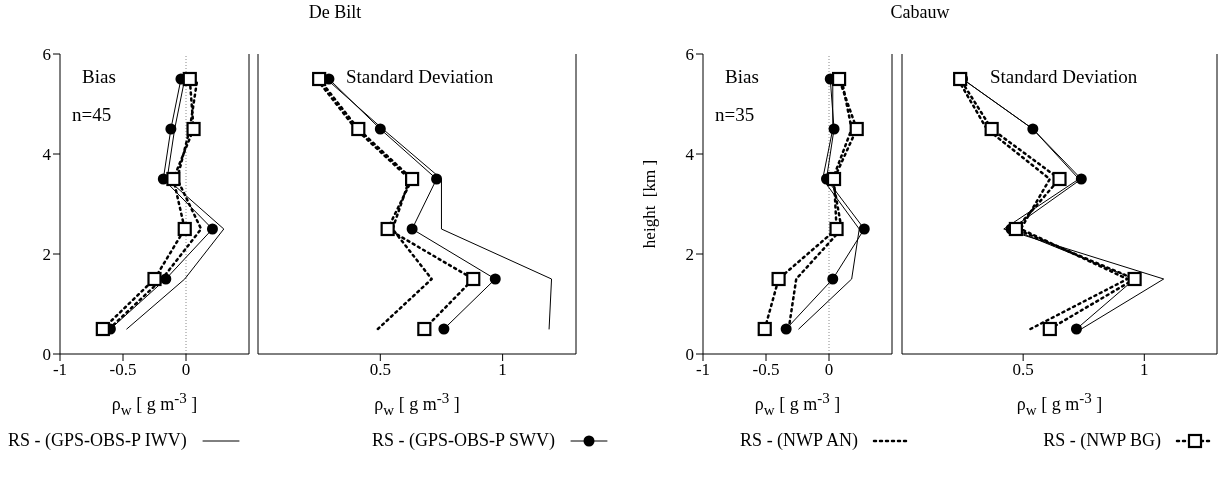  Describe the element at coordinates (97, 440) in the screenshot. I see `legend-label: RS - (GPS-OBS-P IWV)` at that location.